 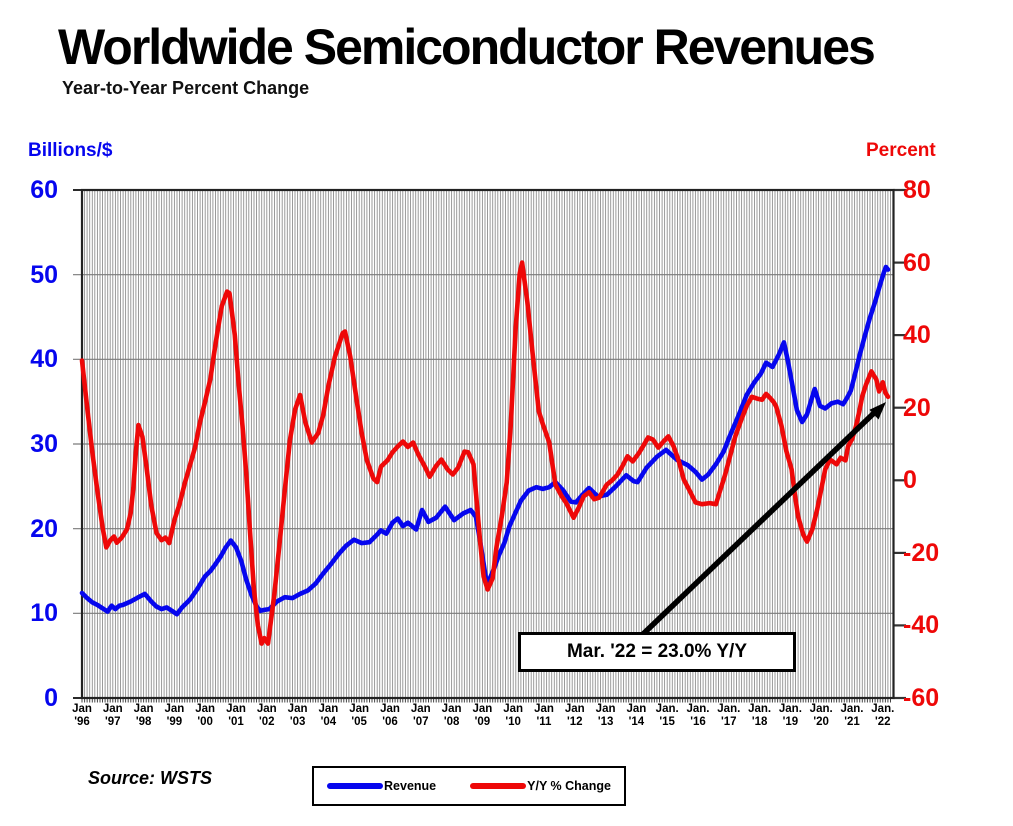 What do you see at coordinates (729, 715) in the screenshot?
I see `x-axis-tick-label: Jan. '17` at bounding box center [729, 715].